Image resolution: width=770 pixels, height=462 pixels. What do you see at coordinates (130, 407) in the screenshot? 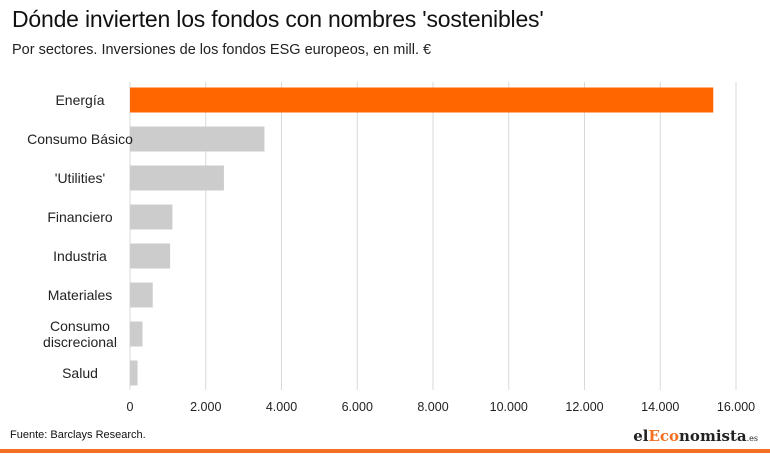
I see `x-tick-label: 0` at bounding box center [130, 407].